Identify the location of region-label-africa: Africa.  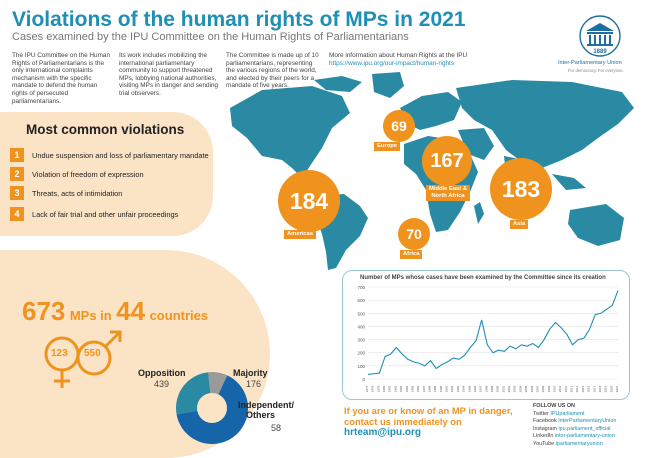
(411, 254).